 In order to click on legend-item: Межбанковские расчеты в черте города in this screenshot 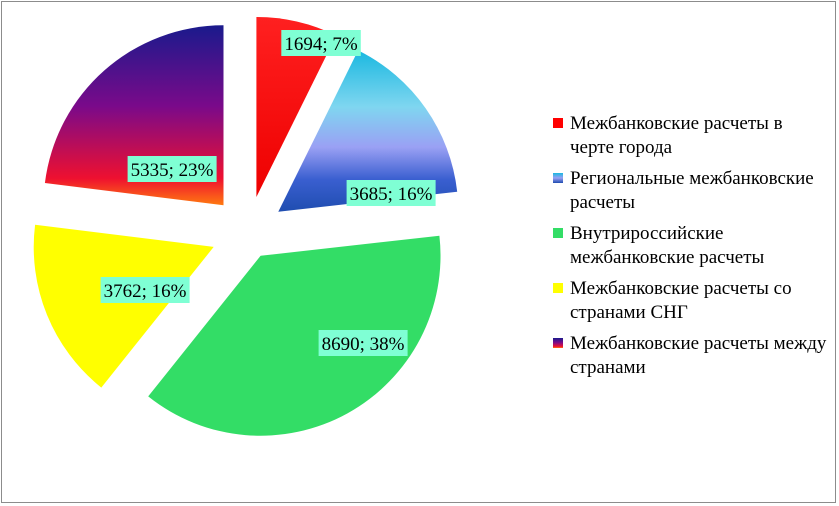, I will do `click(691, 136)`.